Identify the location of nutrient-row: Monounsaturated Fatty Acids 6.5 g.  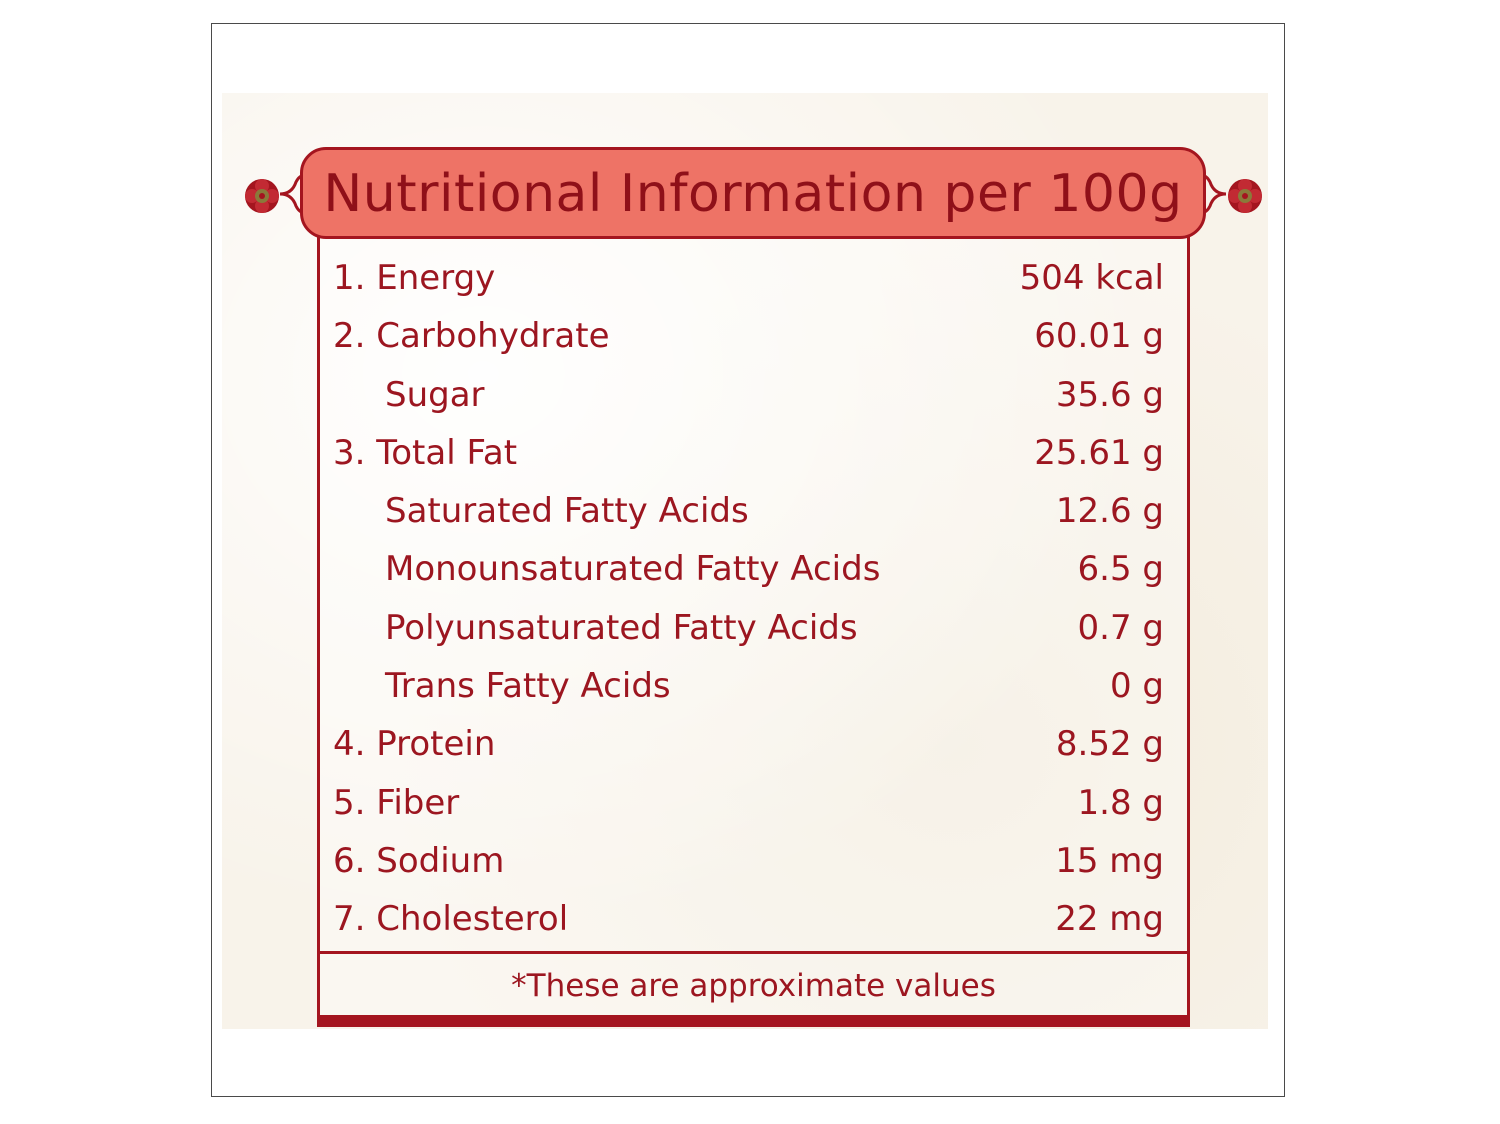
(750, 569).